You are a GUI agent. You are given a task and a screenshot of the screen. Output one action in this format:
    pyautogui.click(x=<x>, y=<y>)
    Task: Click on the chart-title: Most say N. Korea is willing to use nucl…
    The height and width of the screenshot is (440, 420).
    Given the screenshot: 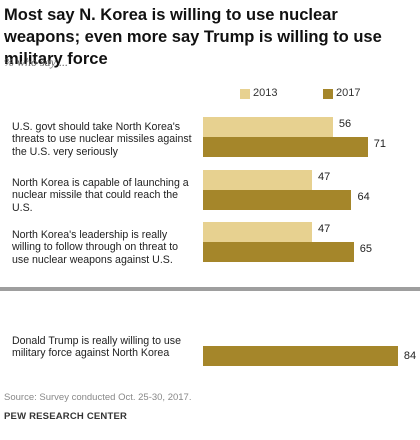 What is the action you would take?
    pyautogui.click(x=193, y=37)
    